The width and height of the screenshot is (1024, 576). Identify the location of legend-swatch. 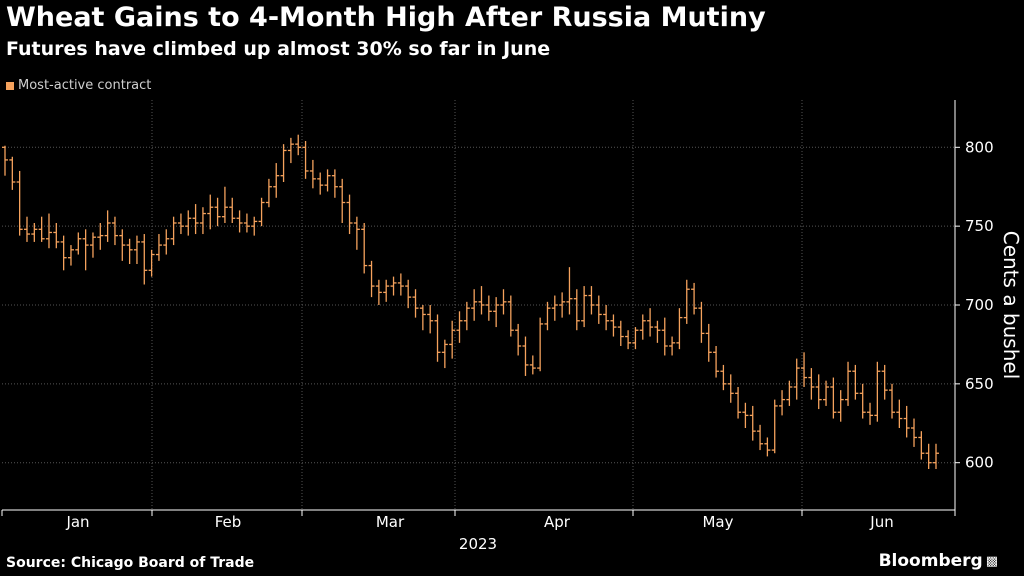
(10, 85).